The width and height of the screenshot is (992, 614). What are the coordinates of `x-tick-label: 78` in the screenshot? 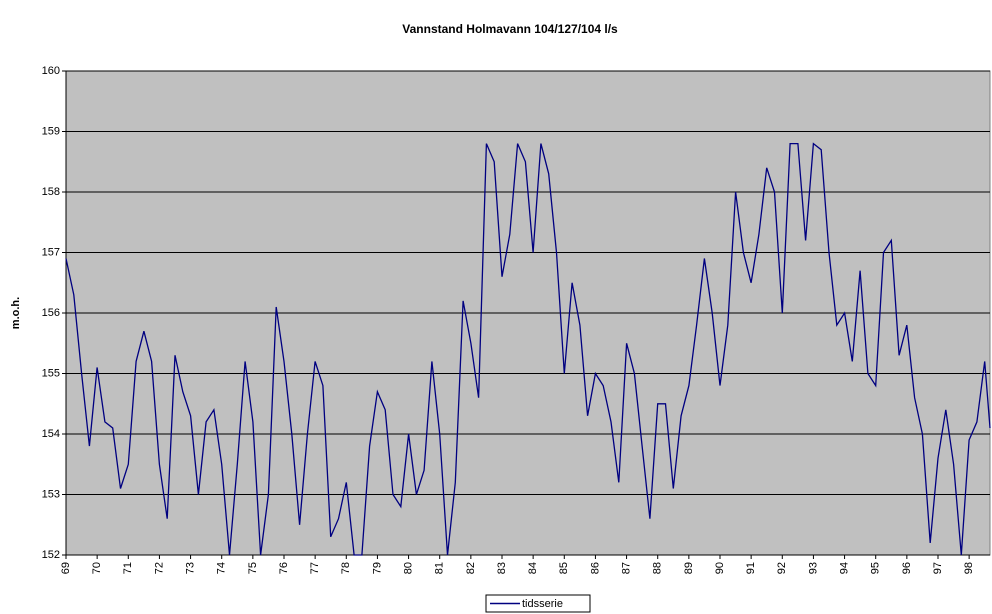 It's located at (346, 568).